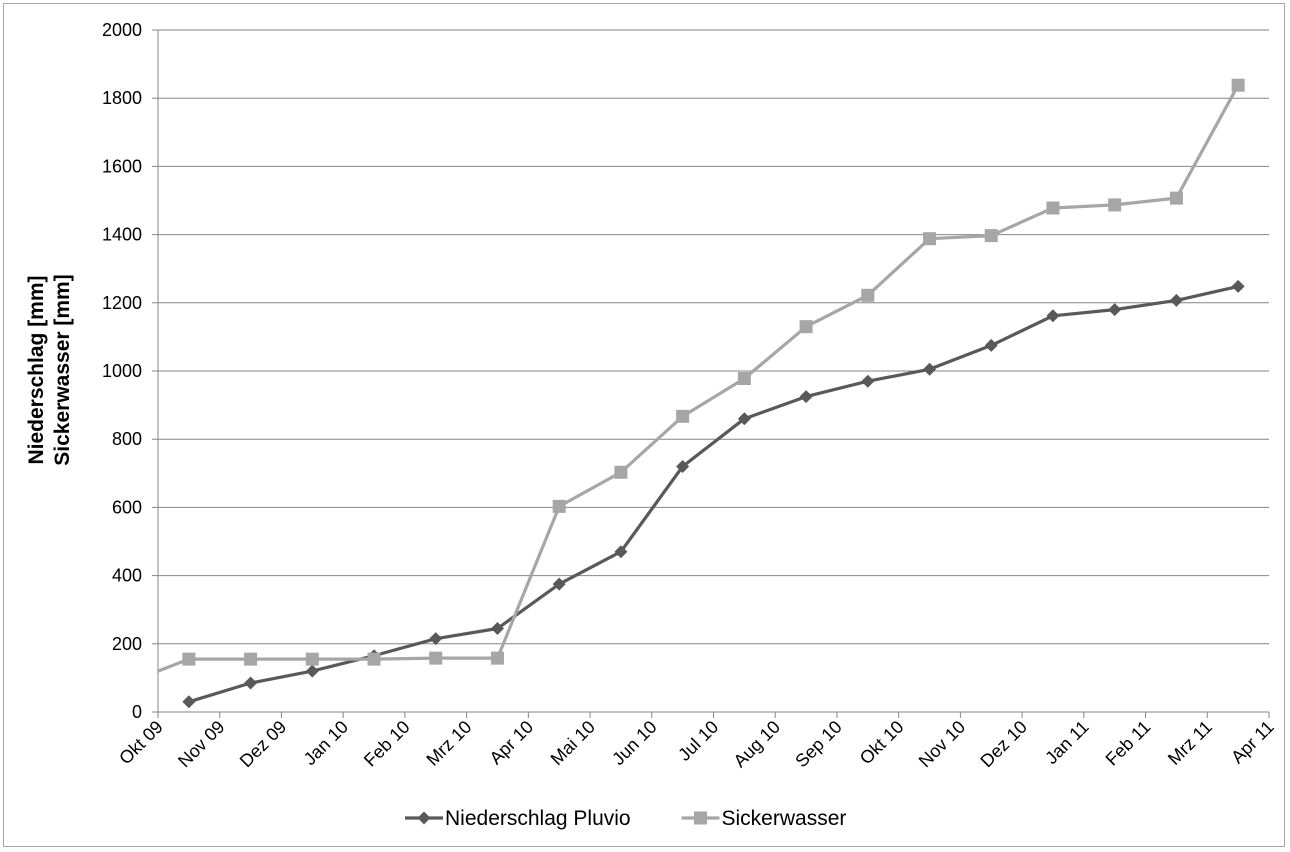 This screenshot has width=1290, height=852. I want to click on y-axis-title-line-1: Niederschlag [mm], so click(36, 369).